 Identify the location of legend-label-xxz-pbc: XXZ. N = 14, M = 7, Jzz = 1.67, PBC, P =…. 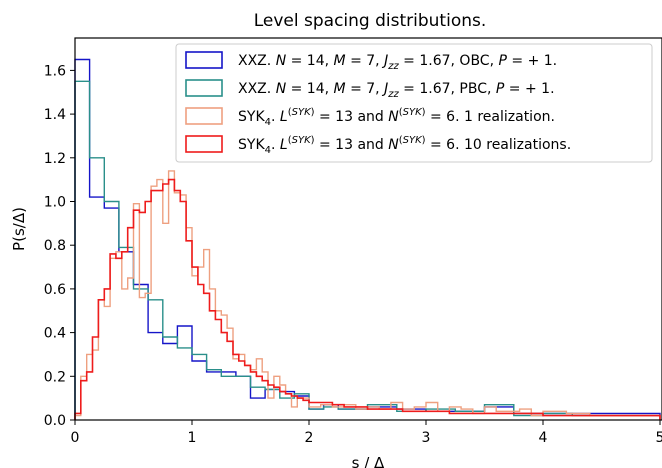
(396, 90).